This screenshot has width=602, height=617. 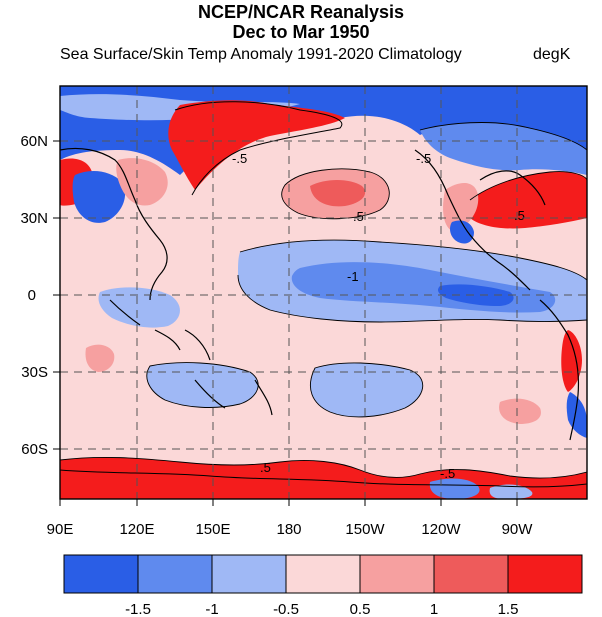 What do you see at coordinates (32, 295) in the screenshot?
I see `y-tick-label: 0` at bounding box center [32, 295].